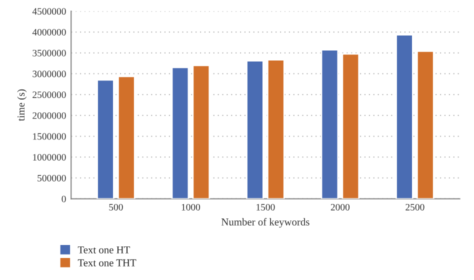 The width and height of the screenshot is (474, 280). What do you see at coordinates (49, 11) in the screenshot?
I see `y-tick-label: 4500000` at bounding box center [49, 11].